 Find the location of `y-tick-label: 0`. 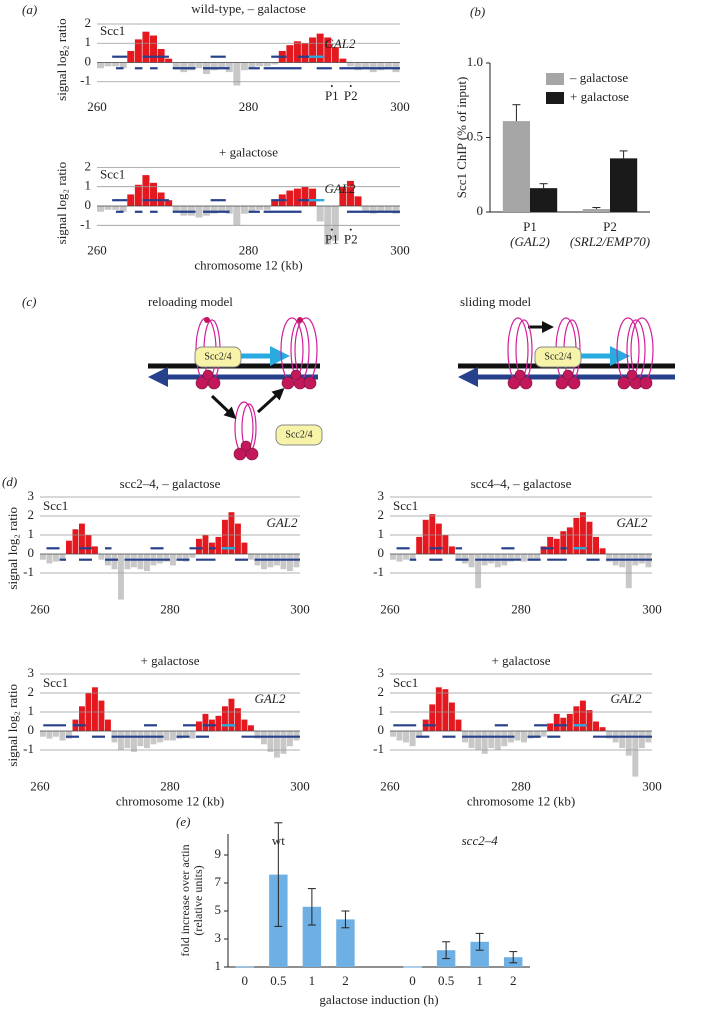

y-tick-label: 0 is located at coordinates (31, 729).